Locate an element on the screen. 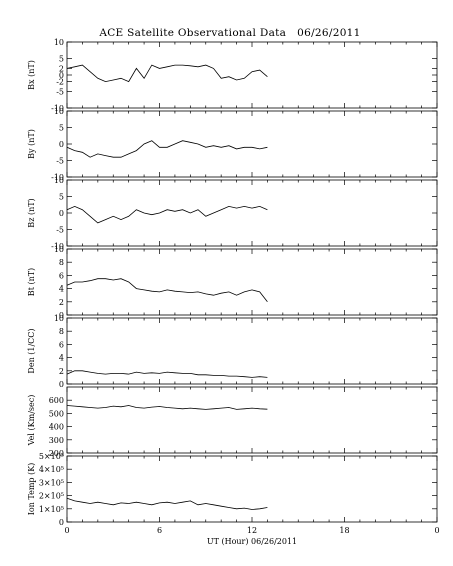  y-axis-label: Bt (nT) is located at coordinates (31, 282).